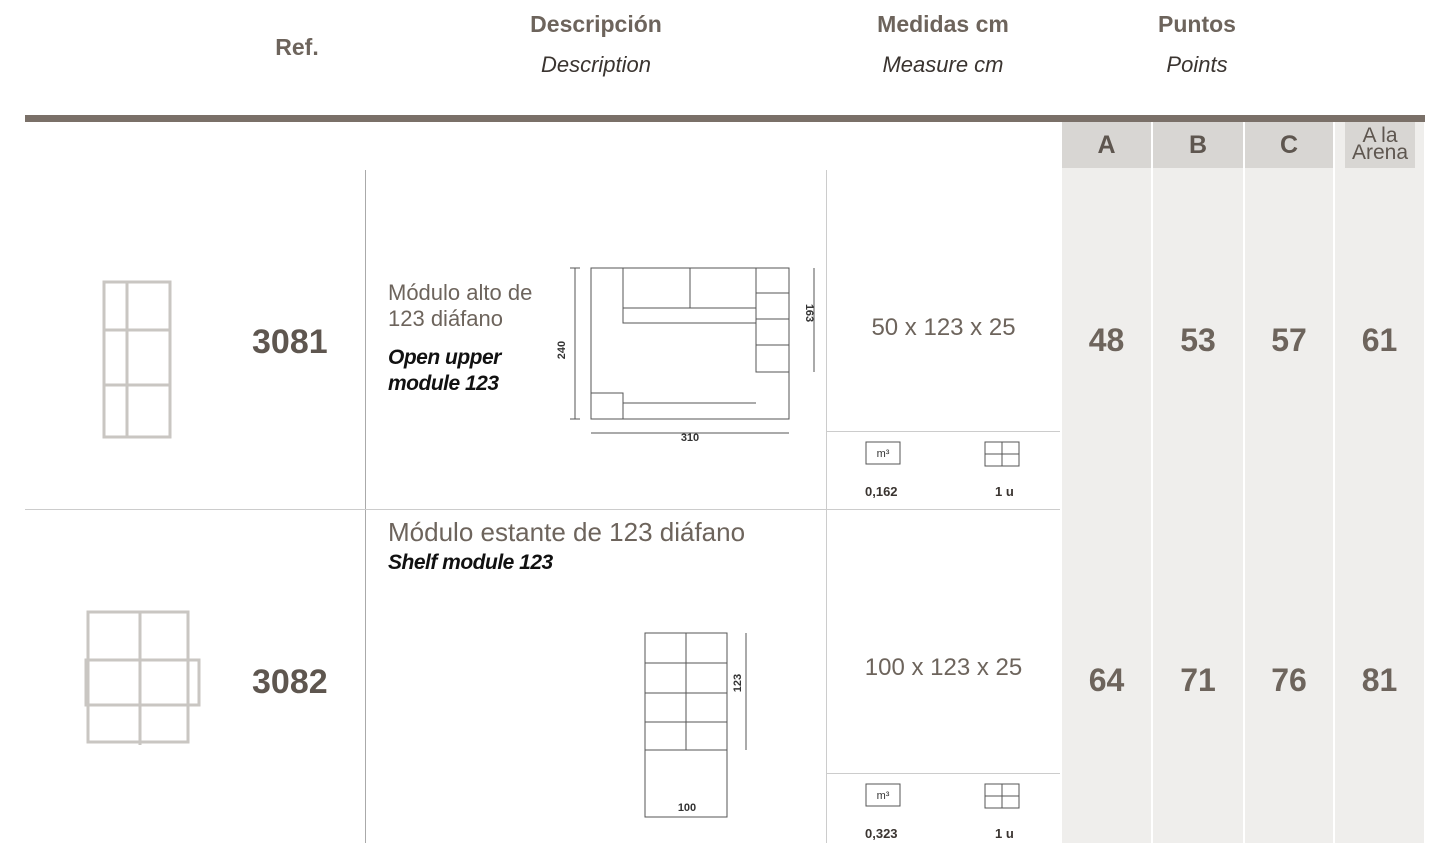 The width and height of the screenshot is (1441, 843). I want to click on header-desc: Descripción, so click(596, 24).